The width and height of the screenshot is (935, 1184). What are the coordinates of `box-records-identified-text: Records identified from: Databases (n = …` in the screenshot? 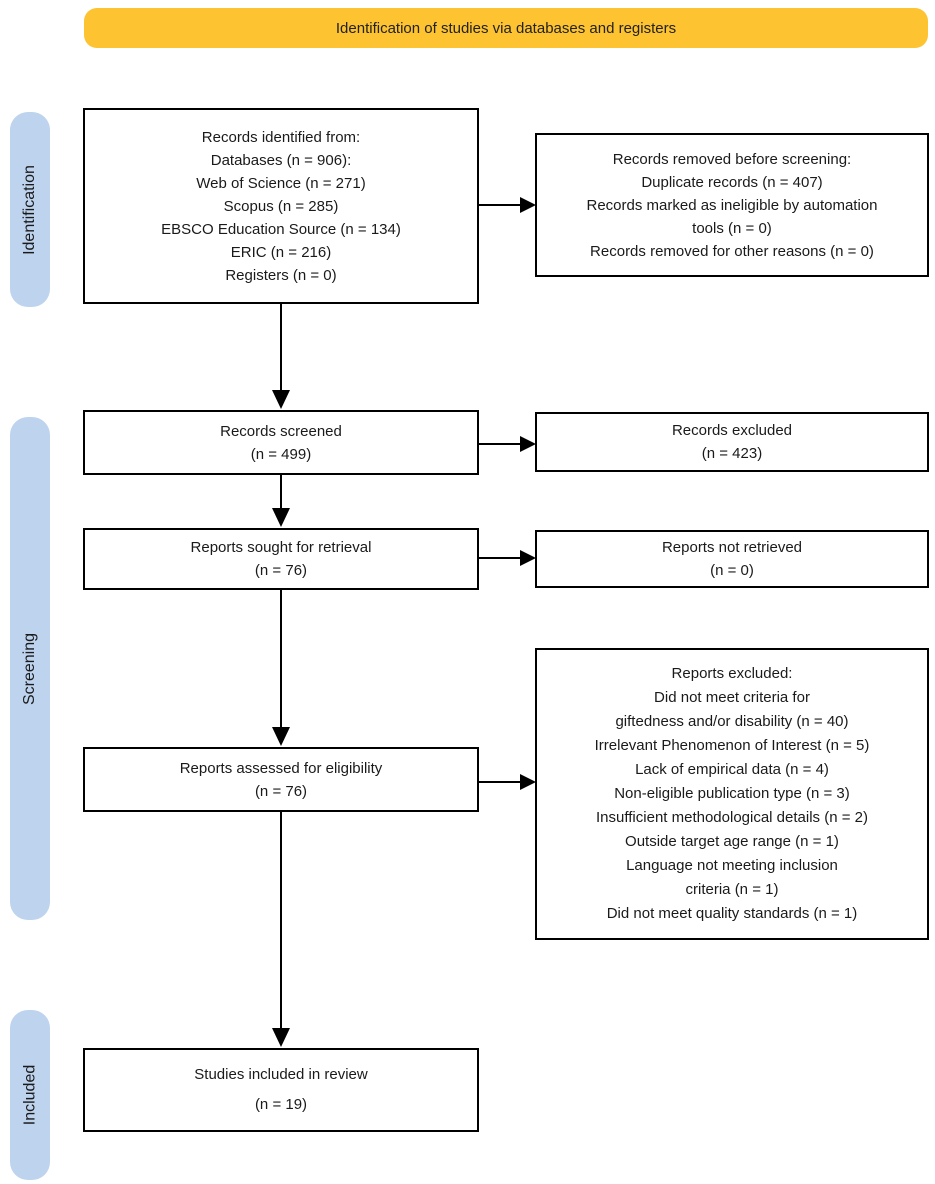 It's located at (281, 206).